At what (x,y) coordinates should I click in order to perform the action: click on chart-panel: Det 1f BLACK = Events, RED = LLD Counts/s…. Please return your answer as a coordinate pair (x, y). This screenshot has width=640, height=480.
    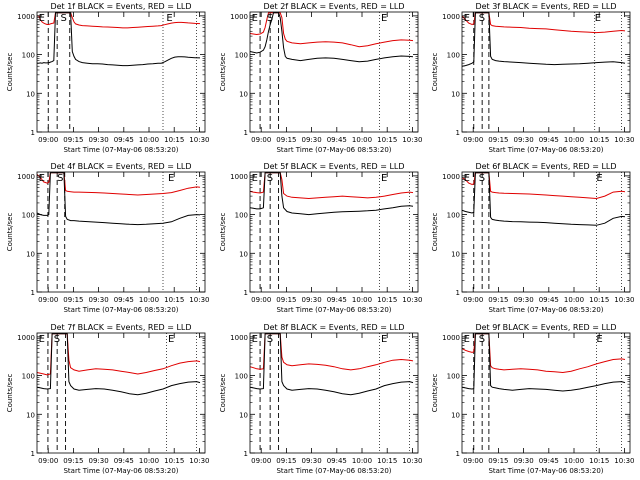
    Looking at the image, I should click on (107, 78).